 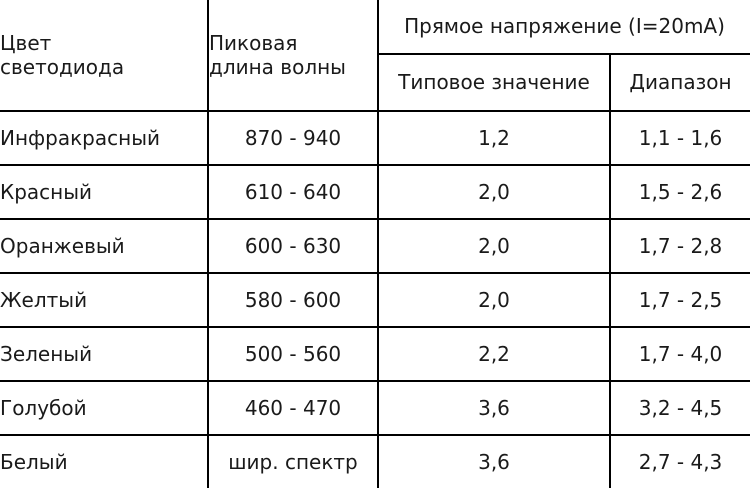 I want to click on cell-wavelength: 870 - 940, so click(x=293, y=138).